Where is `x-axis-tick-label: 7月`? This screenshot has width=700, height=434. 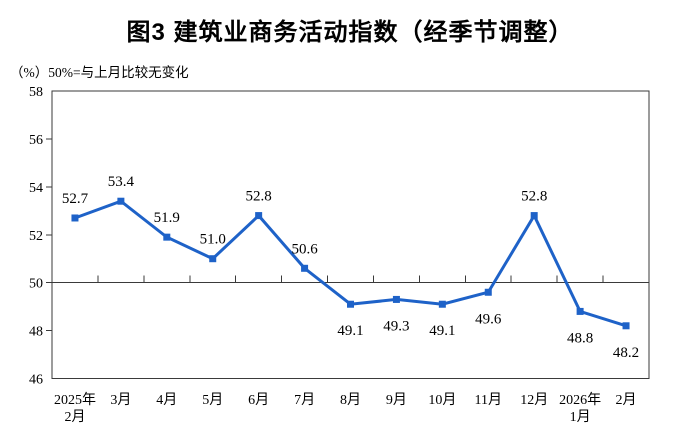
x-axis-tick-label: 7月 is located at coordinates (304, 400).